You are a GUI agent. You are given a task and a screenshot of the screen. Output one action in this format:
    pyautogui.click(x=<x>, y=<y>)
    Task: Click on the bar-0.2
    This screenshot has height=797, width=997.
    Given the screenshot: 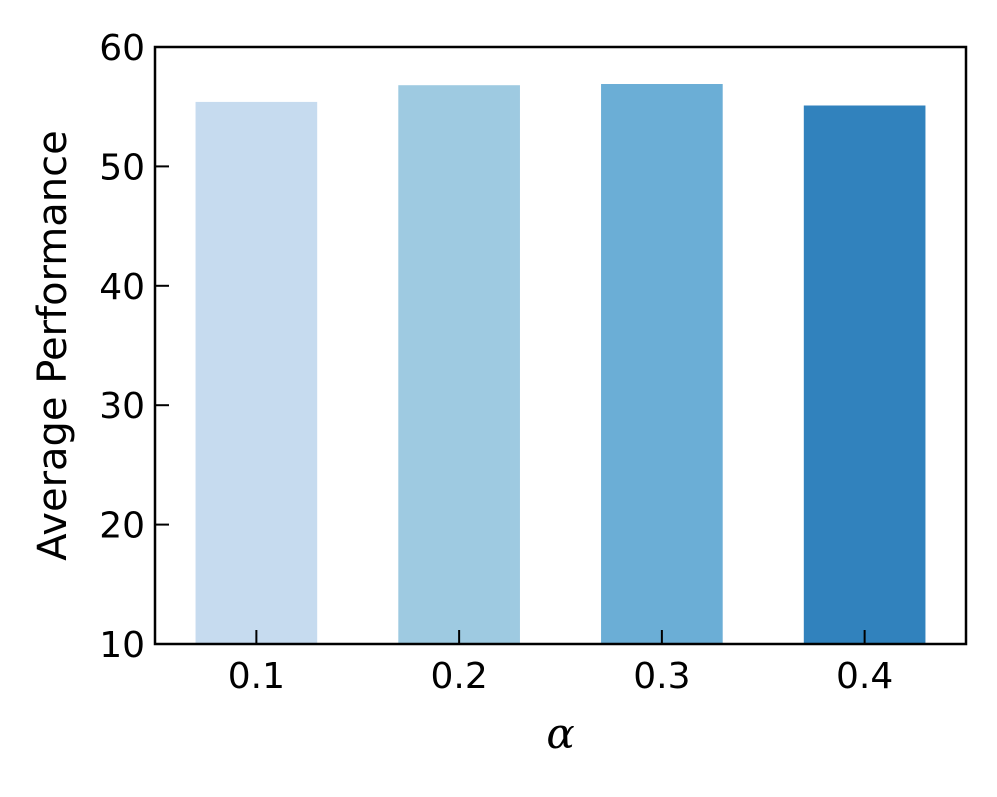 What is the action you would take?
    pyautogui.click(x=459, y=364)
    